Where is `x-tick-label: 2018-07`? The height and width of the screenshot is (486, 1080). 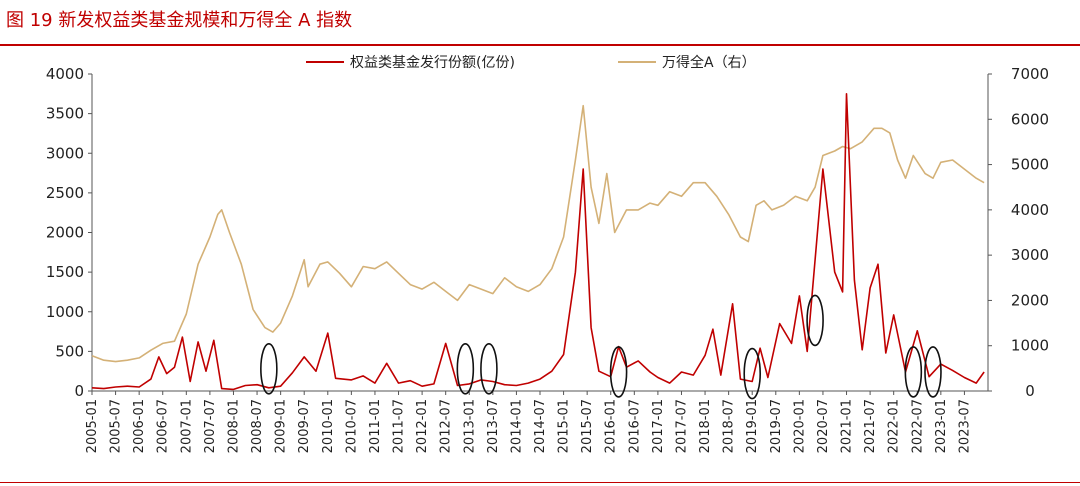
x-tick-label: 2018-07 is located at coordinates (729, 426).